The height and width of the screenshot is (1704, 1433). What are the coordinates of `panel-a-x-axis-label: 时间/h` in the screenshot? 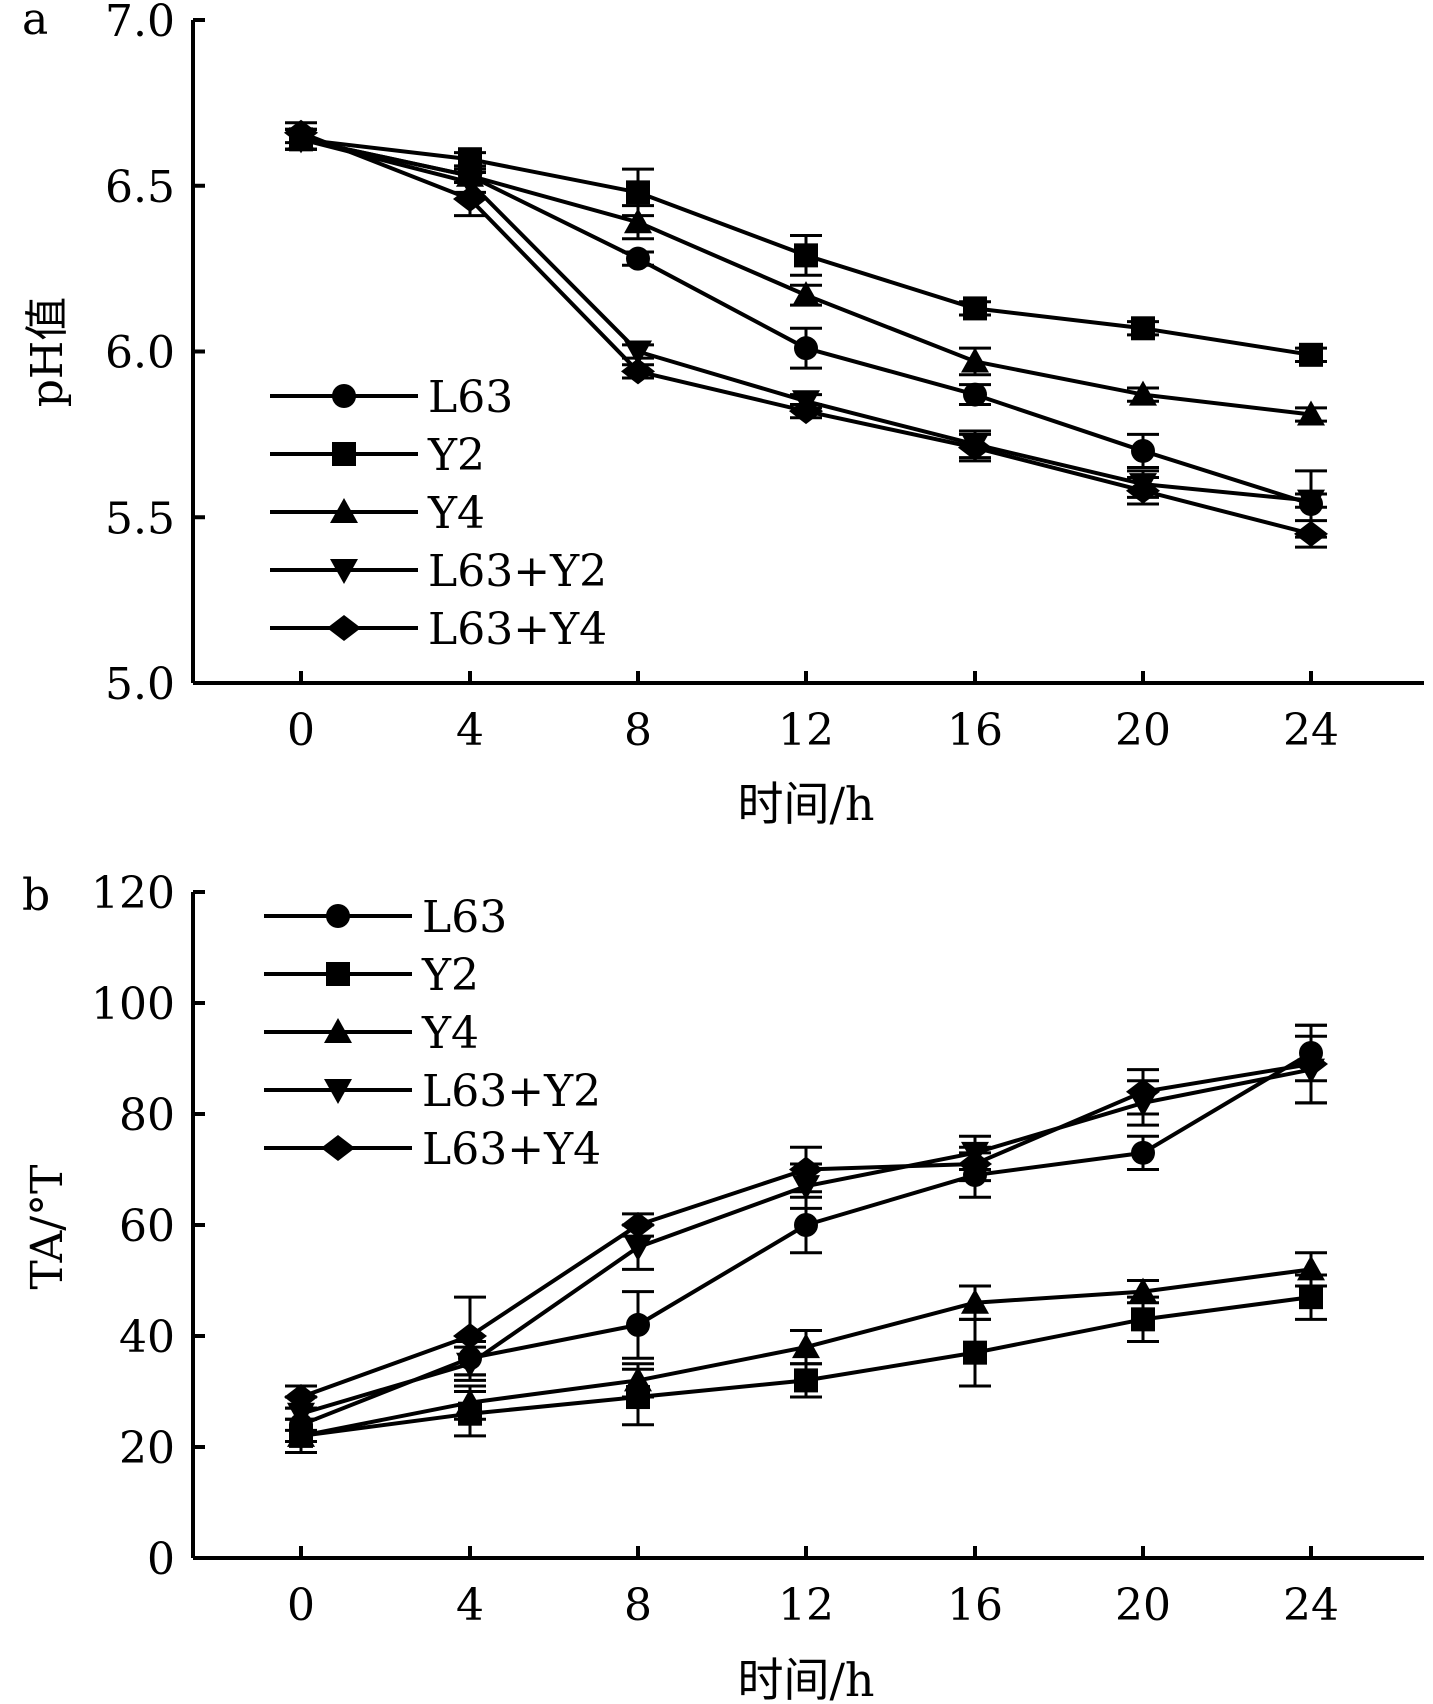 It's located at (805, 804).